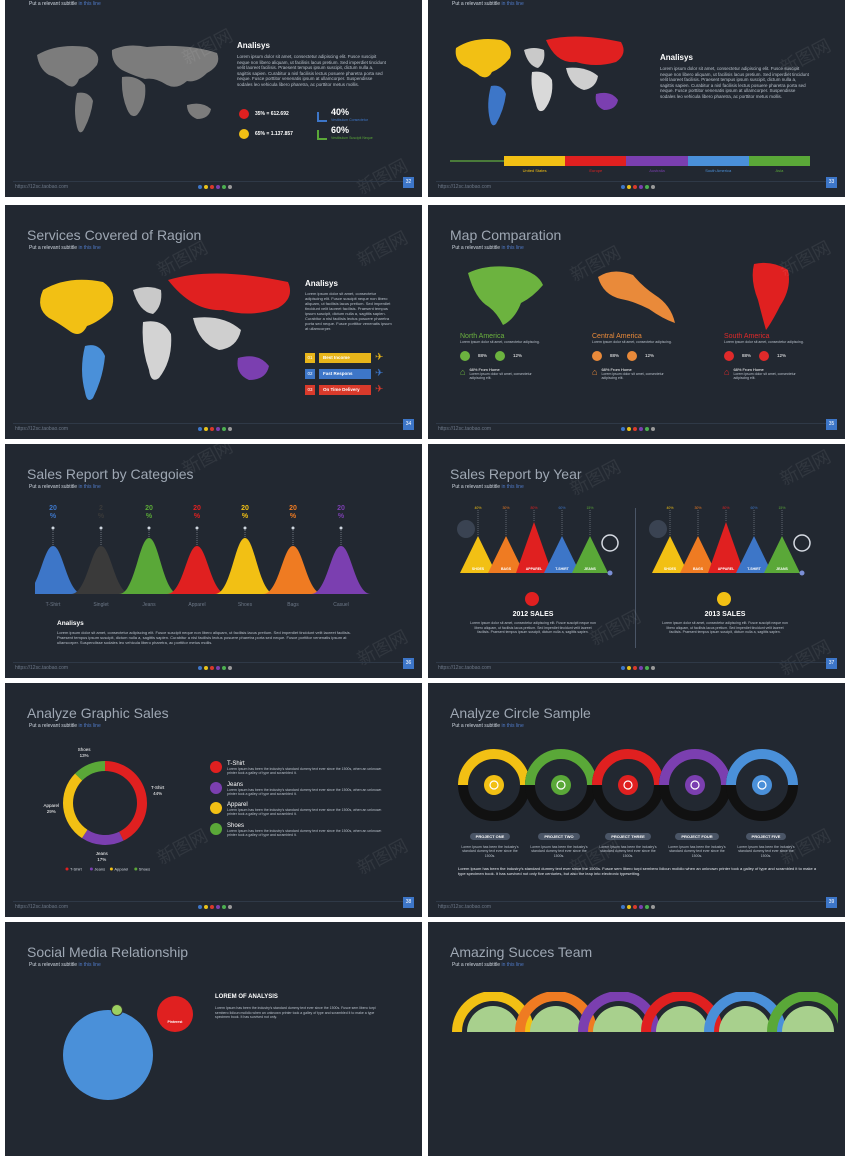  What do you see at coordinates (697, 836) in the screenshot?
I see `project-label: PROJECT FOUR` at bounding box center [697, 836].